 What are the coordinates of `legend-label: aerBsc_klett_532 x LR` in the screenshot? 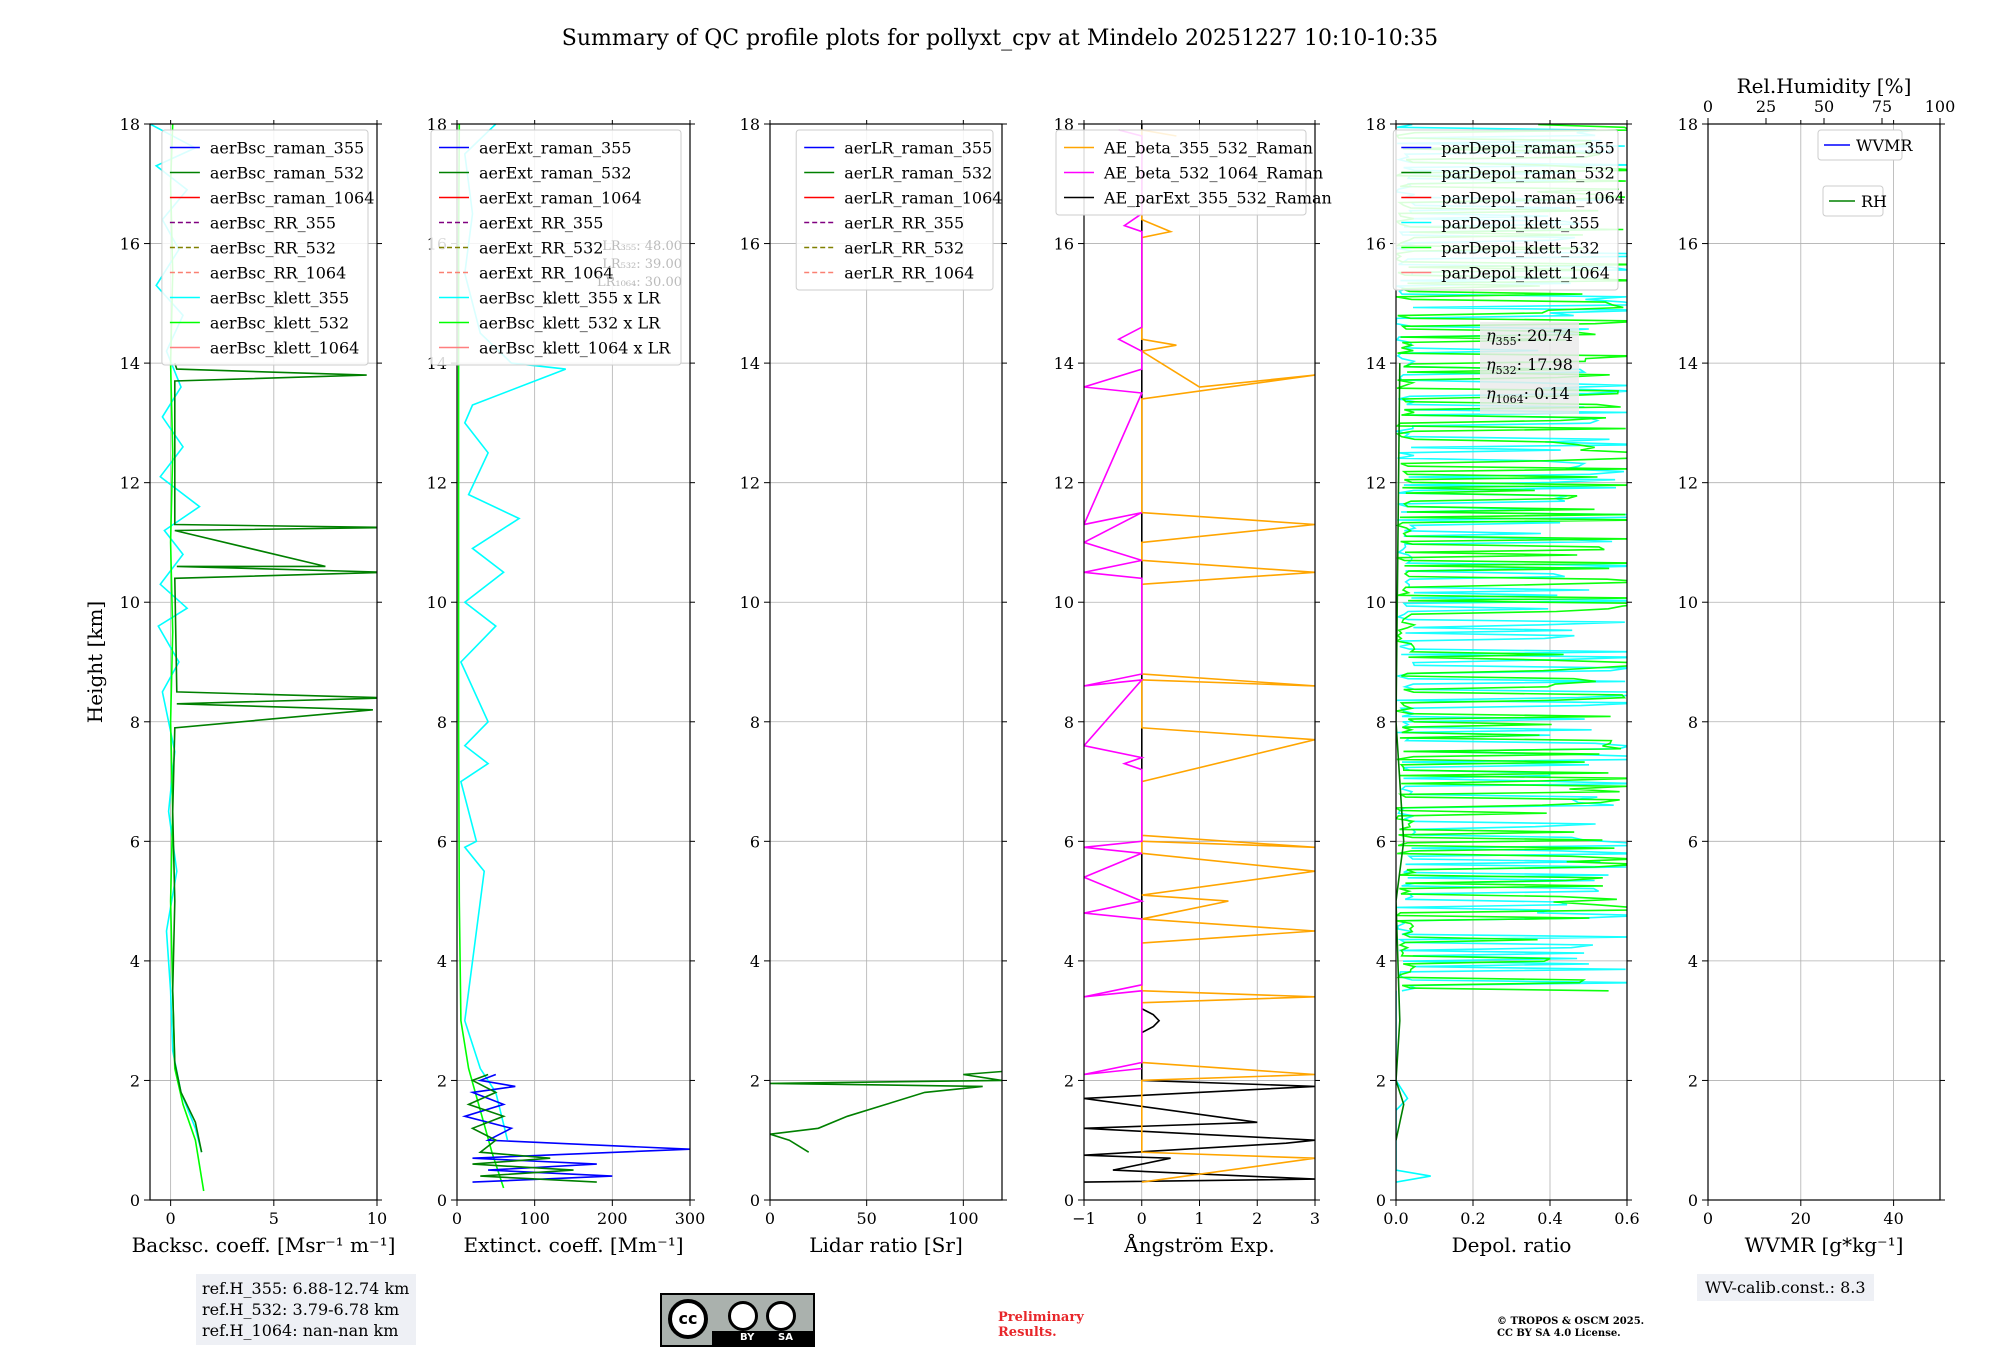 It's located at (570, 323).